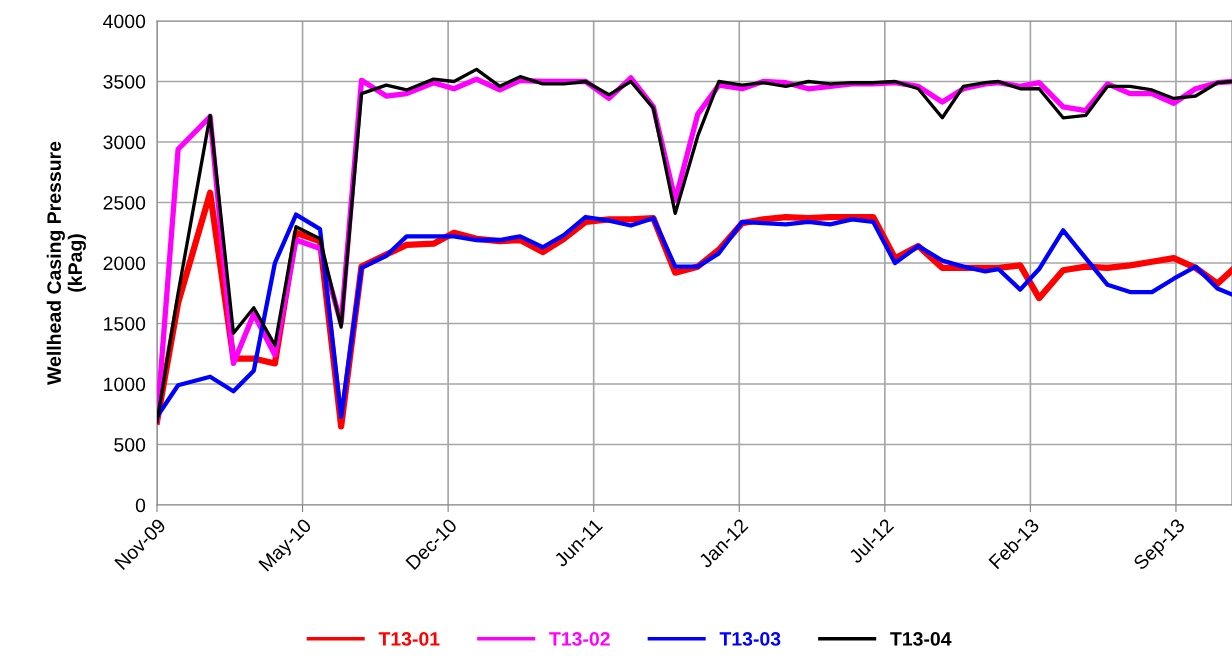  Describe the element at coordinates (124, 142) in the screenshot. I see `y-tick-label: 3000` at that location.